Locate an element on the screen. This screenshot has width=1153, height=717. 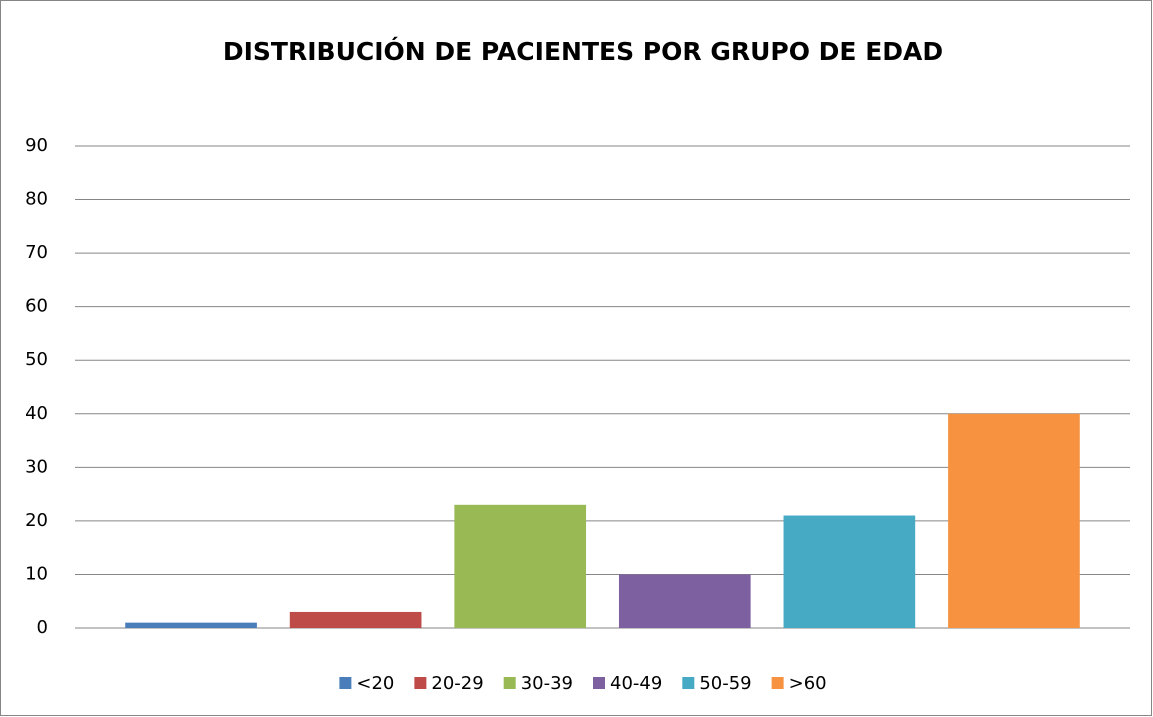
y-tick-label: 90 is located at coordinates (36, 145).